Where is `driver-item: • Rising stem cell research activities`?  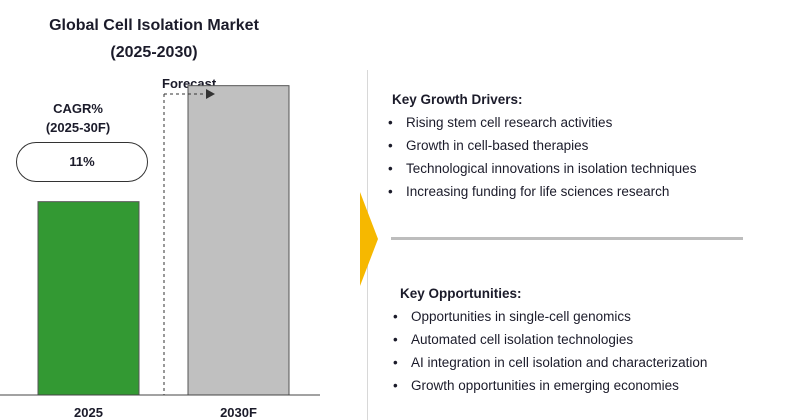 driver-item: • Rising stem cell research activities is located at coordinates (542, 122).